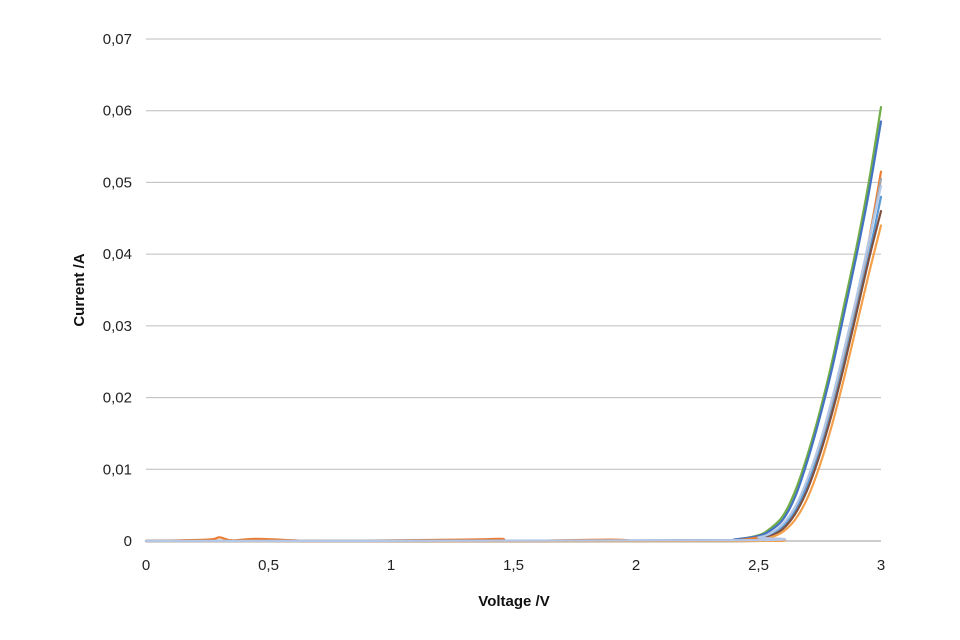  Describe the element at coordinates (117, 398) in the screenshot. I see `y-tick-label: 0,02` at that location.